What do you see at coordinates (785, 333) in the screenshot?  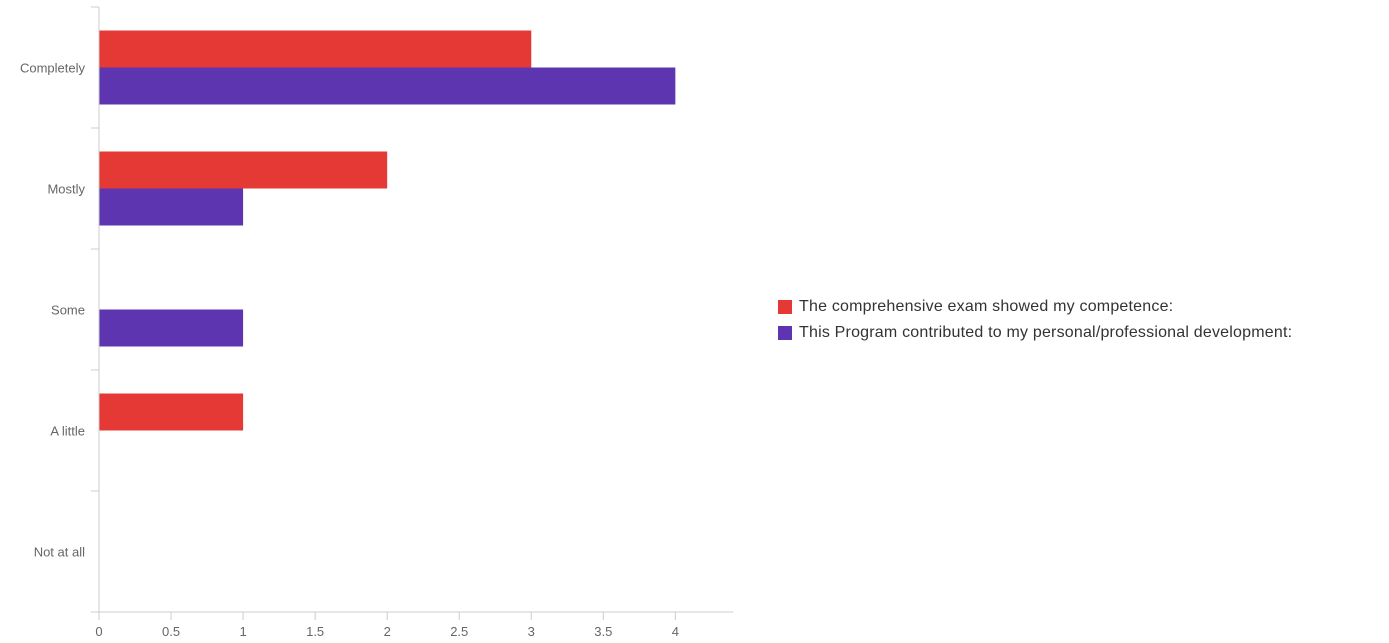 I see `legend-swatch-program` at bounding box center [785, 333].